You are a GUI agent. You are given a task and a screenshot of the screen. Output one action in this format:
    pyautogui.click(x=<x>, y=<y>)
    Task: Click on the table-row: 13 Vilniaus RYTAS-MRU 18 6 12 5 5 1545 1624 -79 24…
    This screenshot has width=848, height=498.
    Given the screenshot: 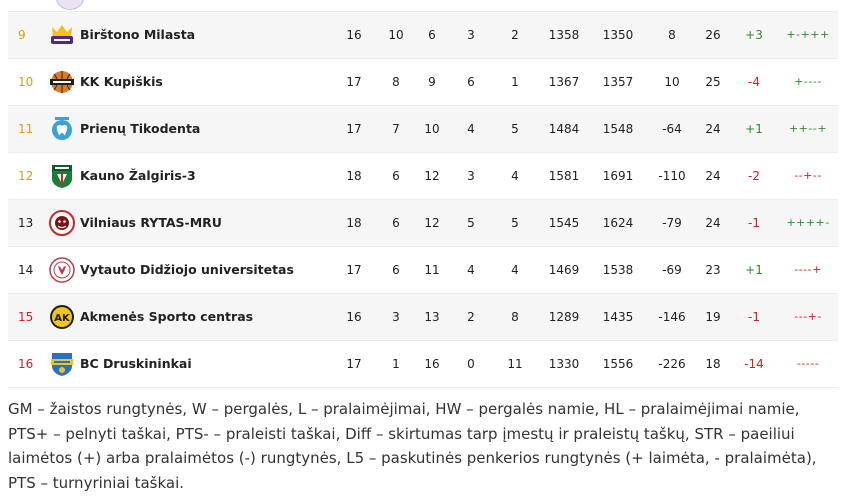 What is the action you would take?
    pyautogui.click(x=423, y=223)
    